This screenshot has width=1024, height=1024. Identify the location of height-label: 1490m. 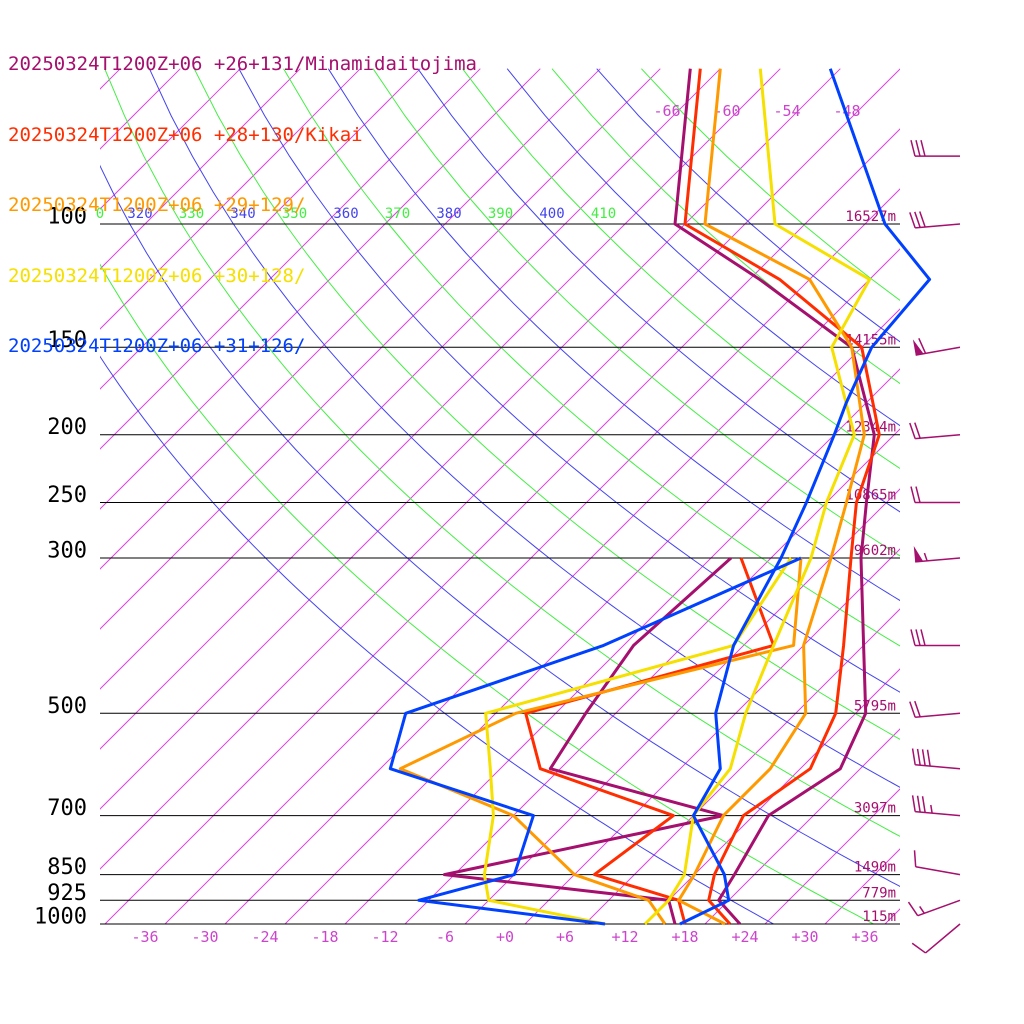
(875, 868).